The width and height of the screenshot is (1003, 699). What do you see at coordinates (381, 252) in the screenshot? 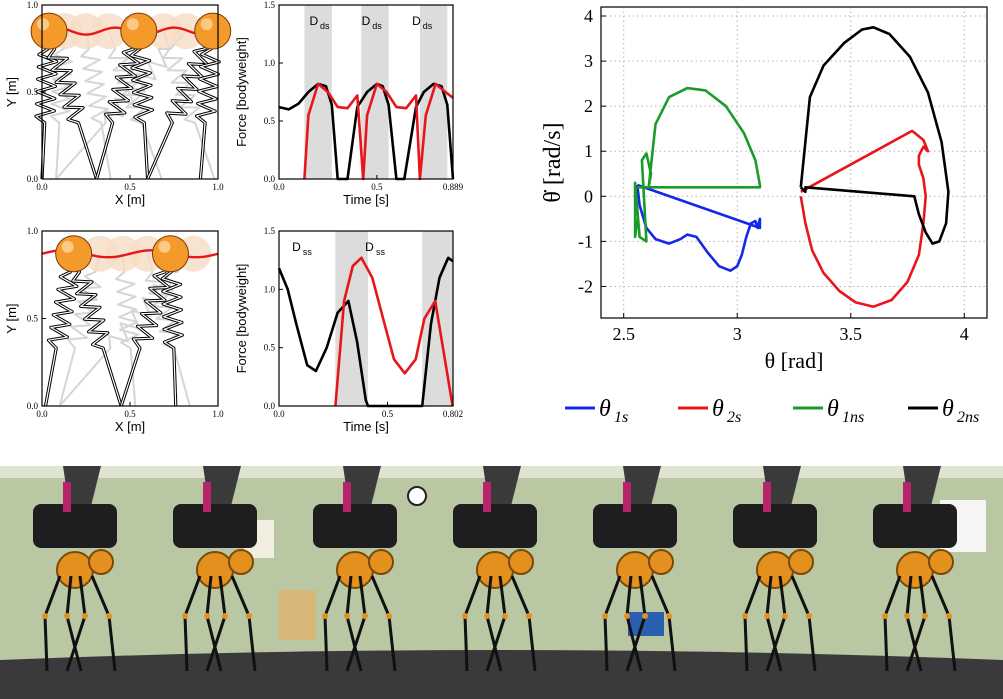
I see `phase-label-subscript: ss` at bounding box center [381, 252].